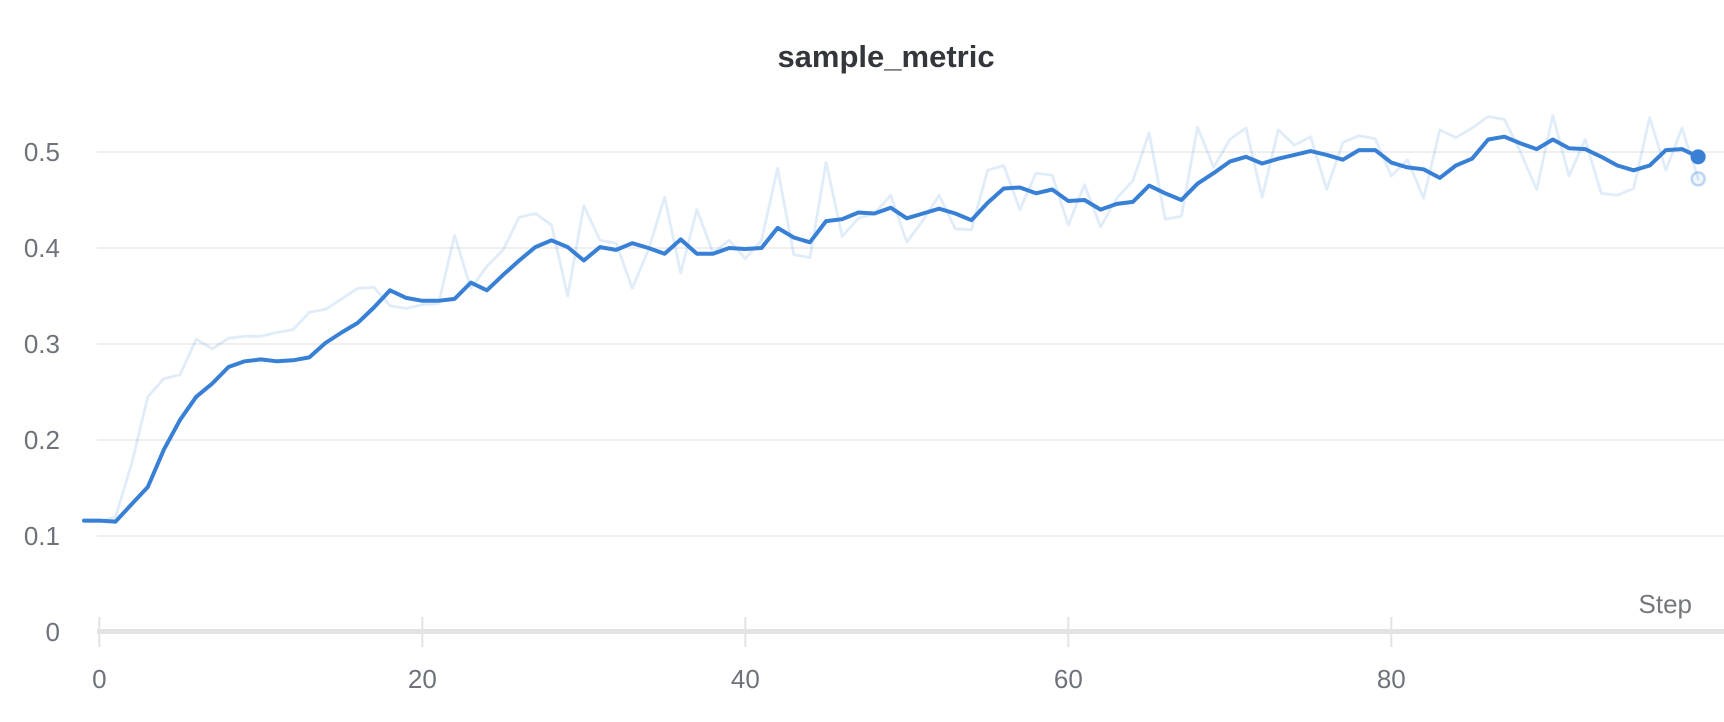 The image size is (1724, 722). What do you see at coordinates (42, 344) in the screenshot?
I see `y-tick-label: 0.3` at bounding box center [42, 344].